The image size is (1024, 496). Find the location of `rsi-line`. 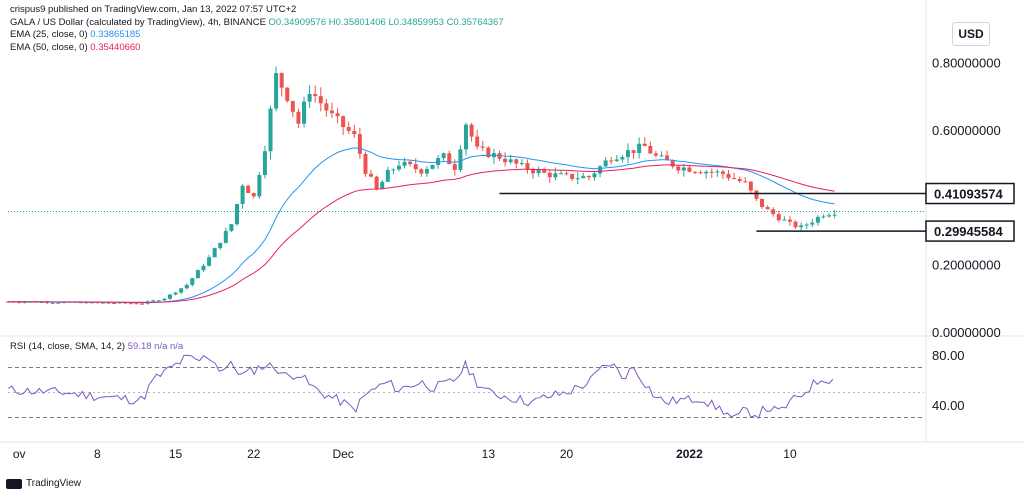

rsi-line is located at coordinates (420, 386).